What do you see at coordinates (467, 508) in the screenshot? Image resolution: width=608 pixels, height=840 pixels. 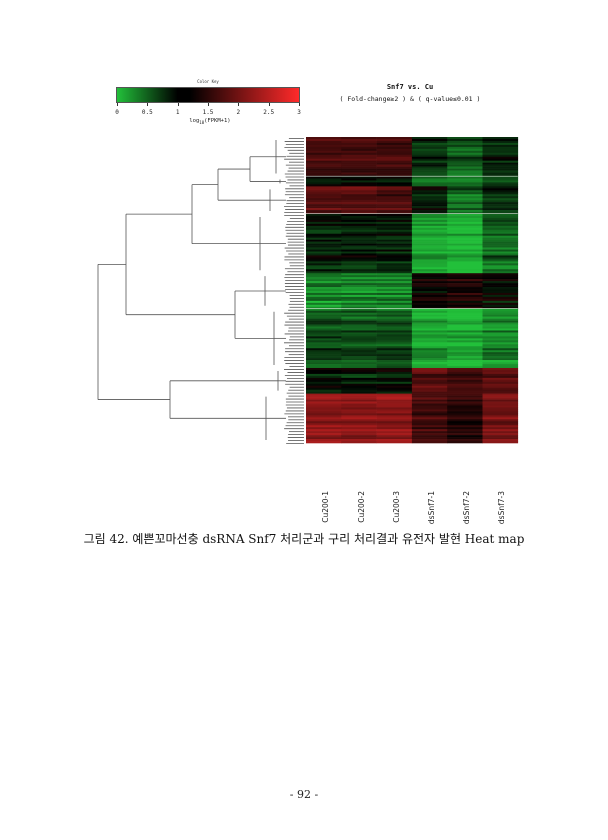 I see `sample-label-text: dsSnf7-2` at bounding box center [467, 508].